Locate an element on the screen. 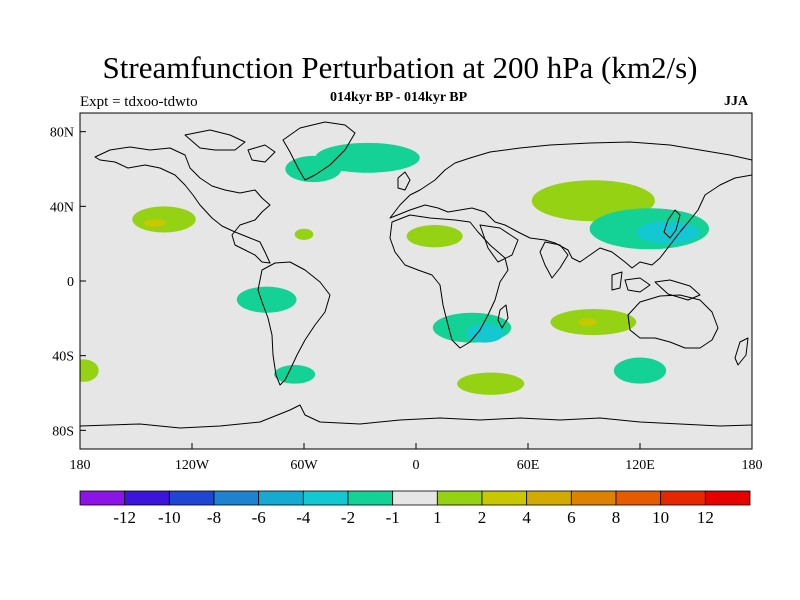 The width and height of the screenshot is (800, 600). longitude-axis: 180 120W 60W 0 60E 120E 180 is located at coordinates (416, 458).